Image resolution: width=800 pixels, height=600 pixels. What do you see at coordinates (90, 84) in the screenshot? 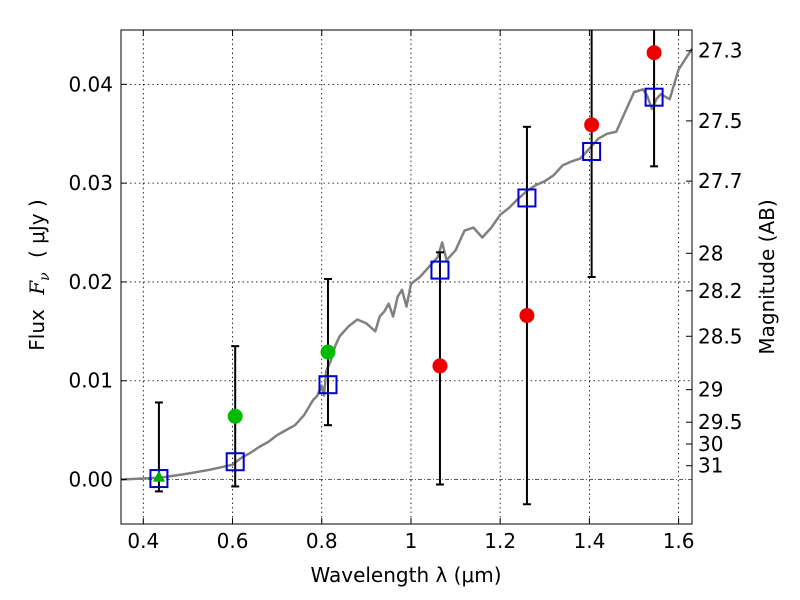
I see `y-tick-label-4: 0.04` at bounding box center [90, 84].